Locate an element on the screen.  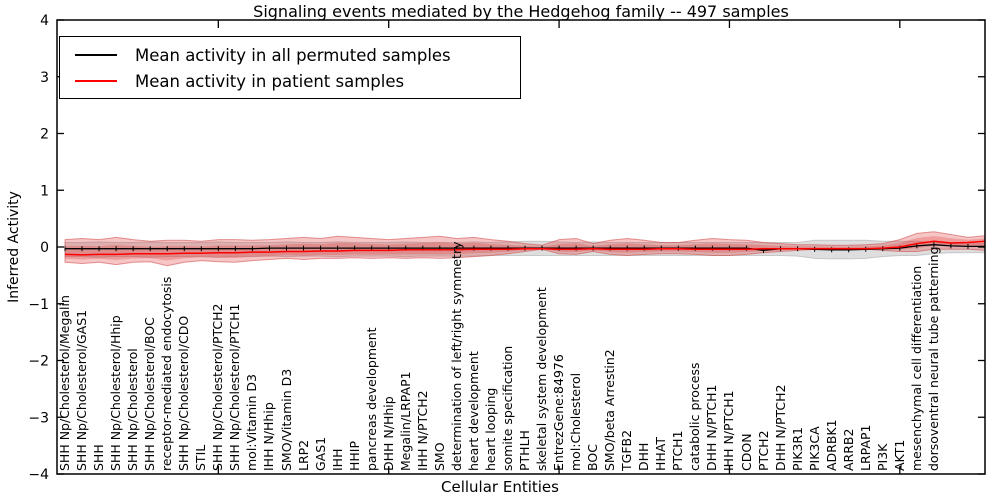
x-tick-label: PI3K is located at coordinates (882, 457).